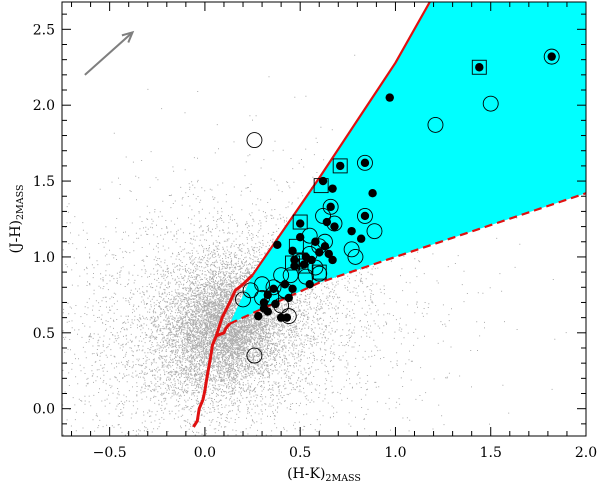 The image size is (598, 491). I want to click on x-tick-label: −0.5, so click(110, 453).